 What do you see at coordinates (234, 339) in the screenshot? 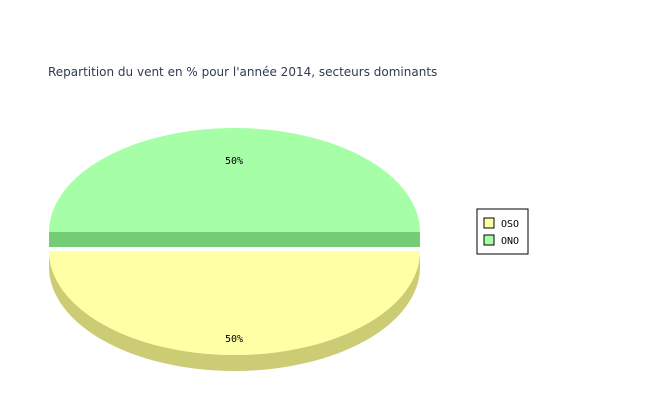
I see `data-label-oso: 50%` at bounding box center [234, 339].